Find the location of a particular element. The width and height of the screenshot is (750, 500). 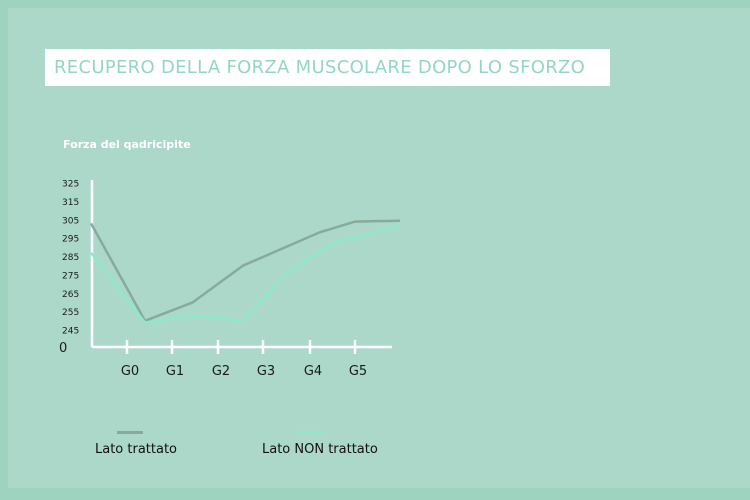

x-tick-label: G0 is located at coordinates (130, 371).